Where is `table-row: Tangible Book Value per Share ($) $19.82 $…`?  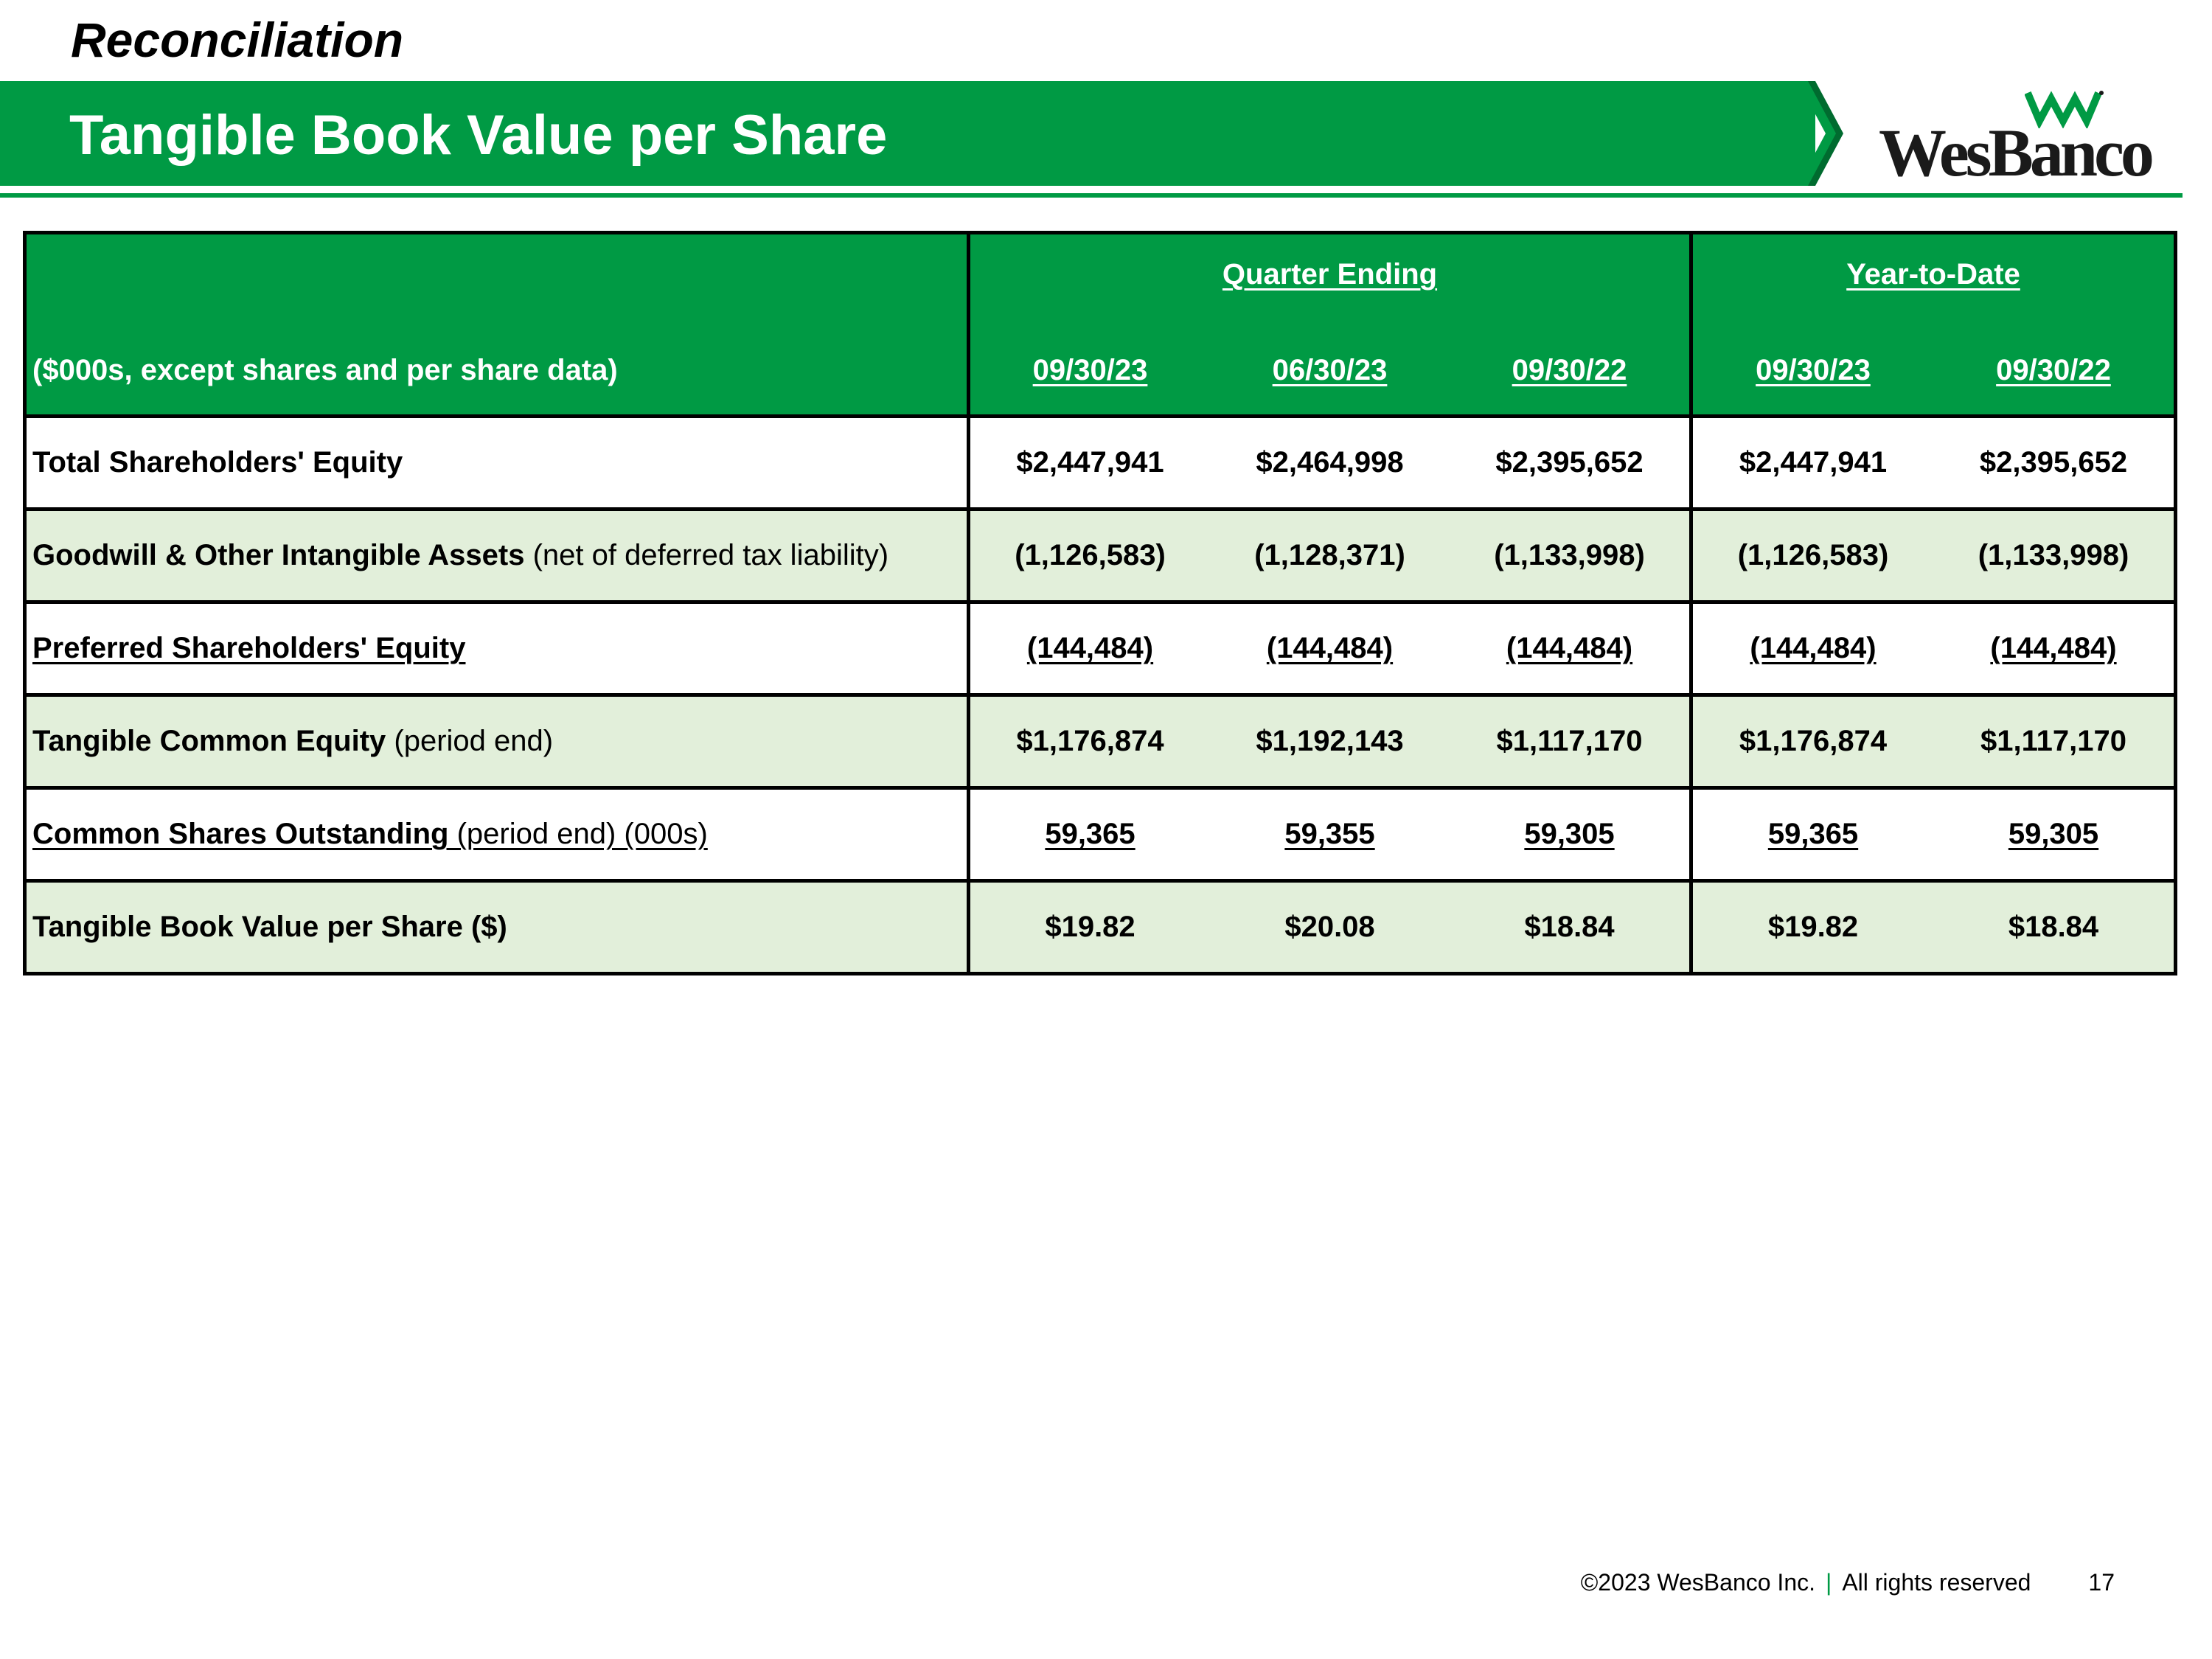
table-row: Tangible Book Value per Share ($) $19.82 $… is located at coordinates (1100, 927).